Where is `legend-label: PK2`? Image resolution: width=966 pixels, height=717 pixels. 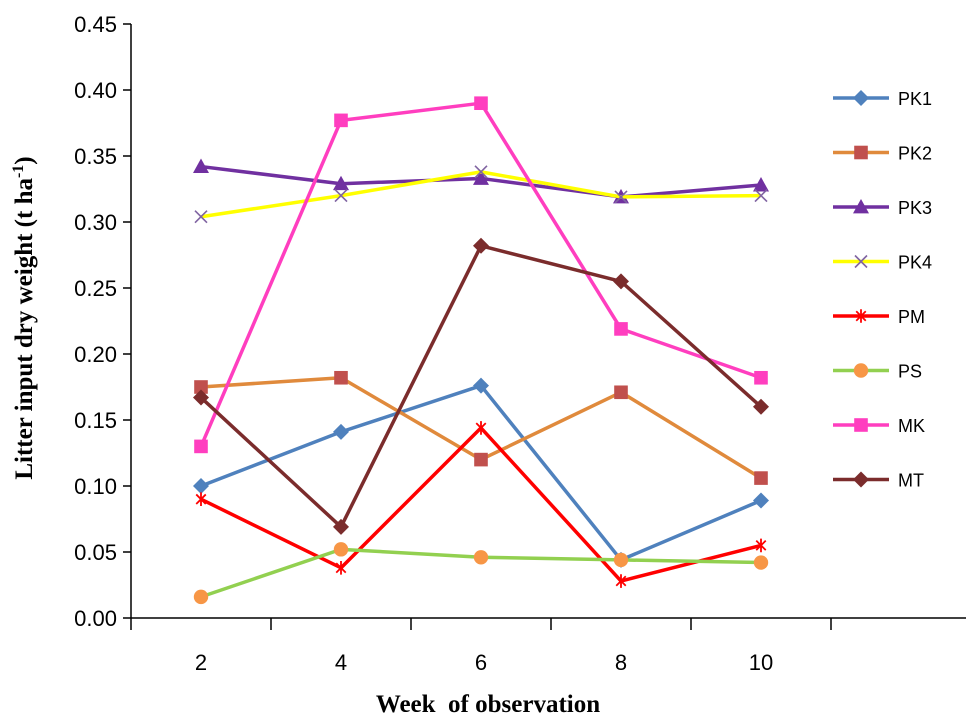
legend-label: PK2 is located at coordinates (915, 154).